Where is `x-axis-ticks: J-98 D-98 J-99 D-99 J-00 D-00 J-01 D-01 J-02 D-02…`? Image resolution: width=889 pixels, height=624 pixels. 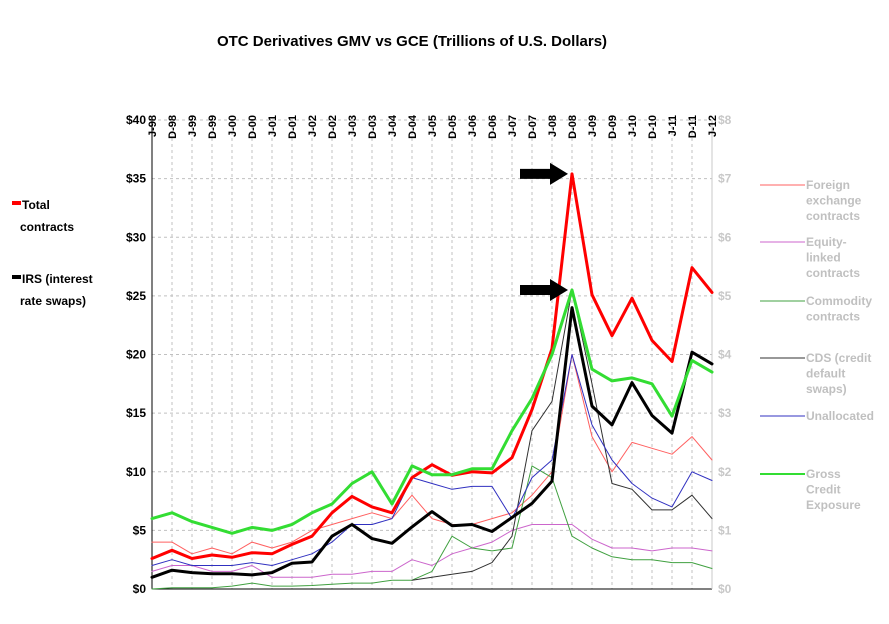
x-axis-ticks: J-98 D-98 J-99 D-99 J-00 D-00 J-01 D-01 J-02 D-02… is located at coordinates (433, 126).